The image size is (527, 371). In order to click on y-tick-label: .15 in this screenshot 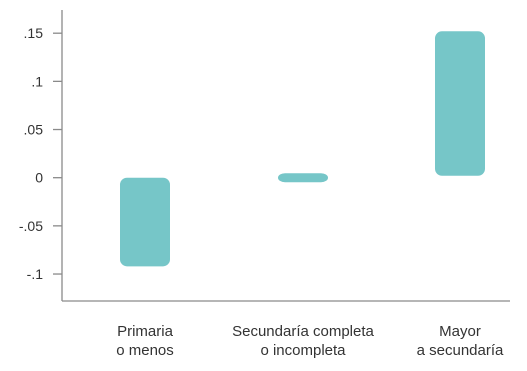, I will do `click(34, 33)`.